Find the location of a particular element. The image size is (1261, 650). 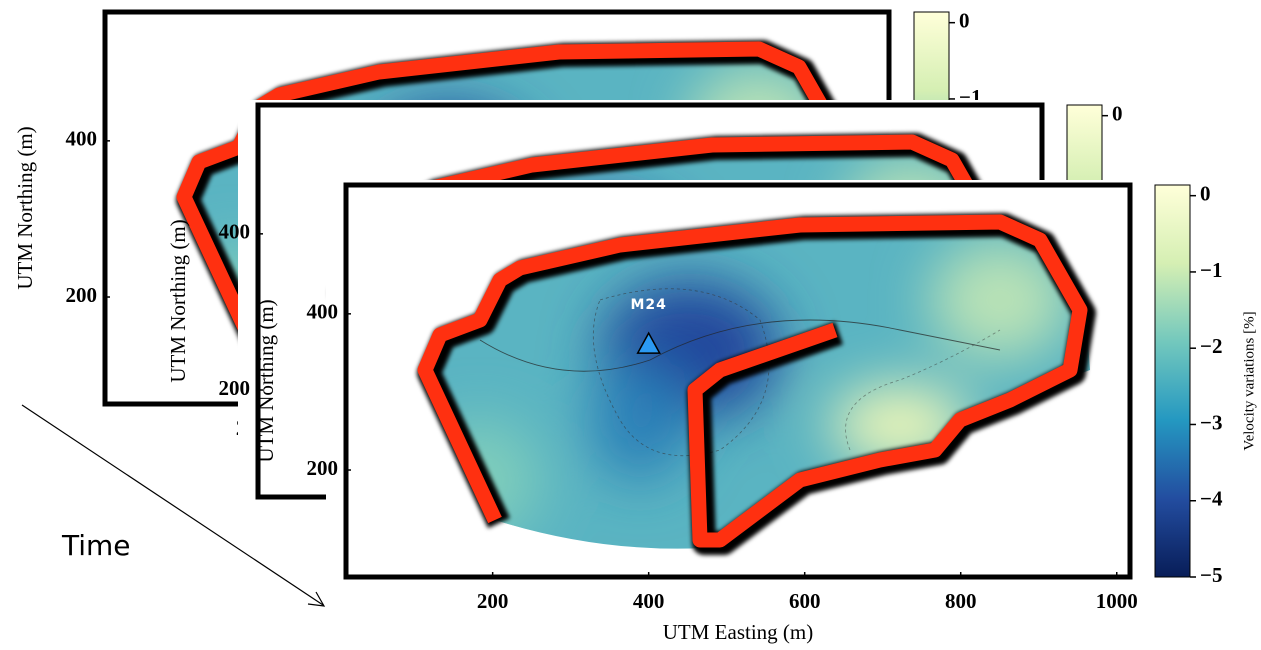

colorbar-label: Velocity variations [%] is located at coordinates (1249, 380).